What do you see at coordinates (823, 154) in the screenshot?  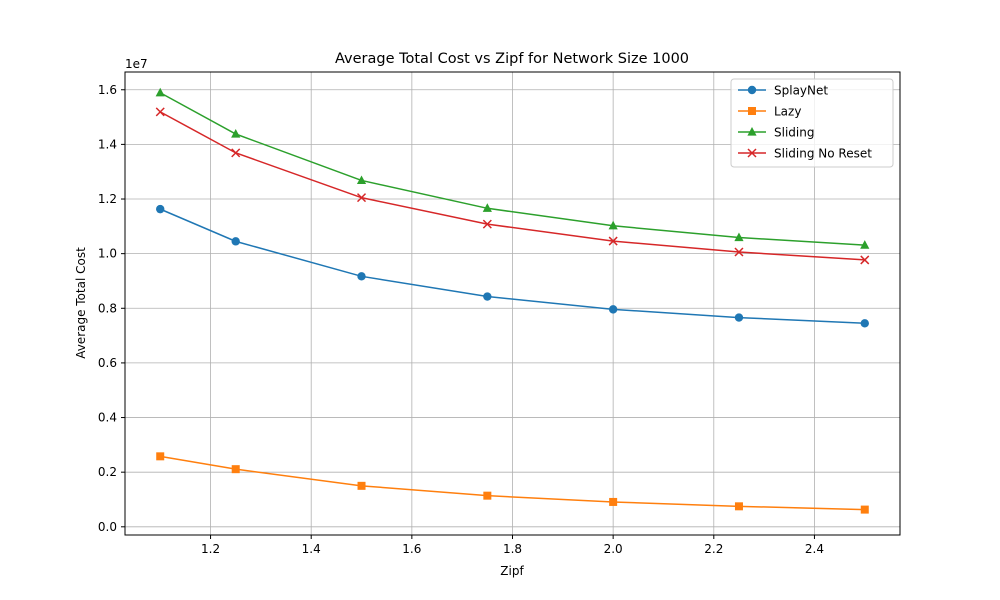 I see `legend-label: Sliding No Reset` at bounding box center [823, 154].